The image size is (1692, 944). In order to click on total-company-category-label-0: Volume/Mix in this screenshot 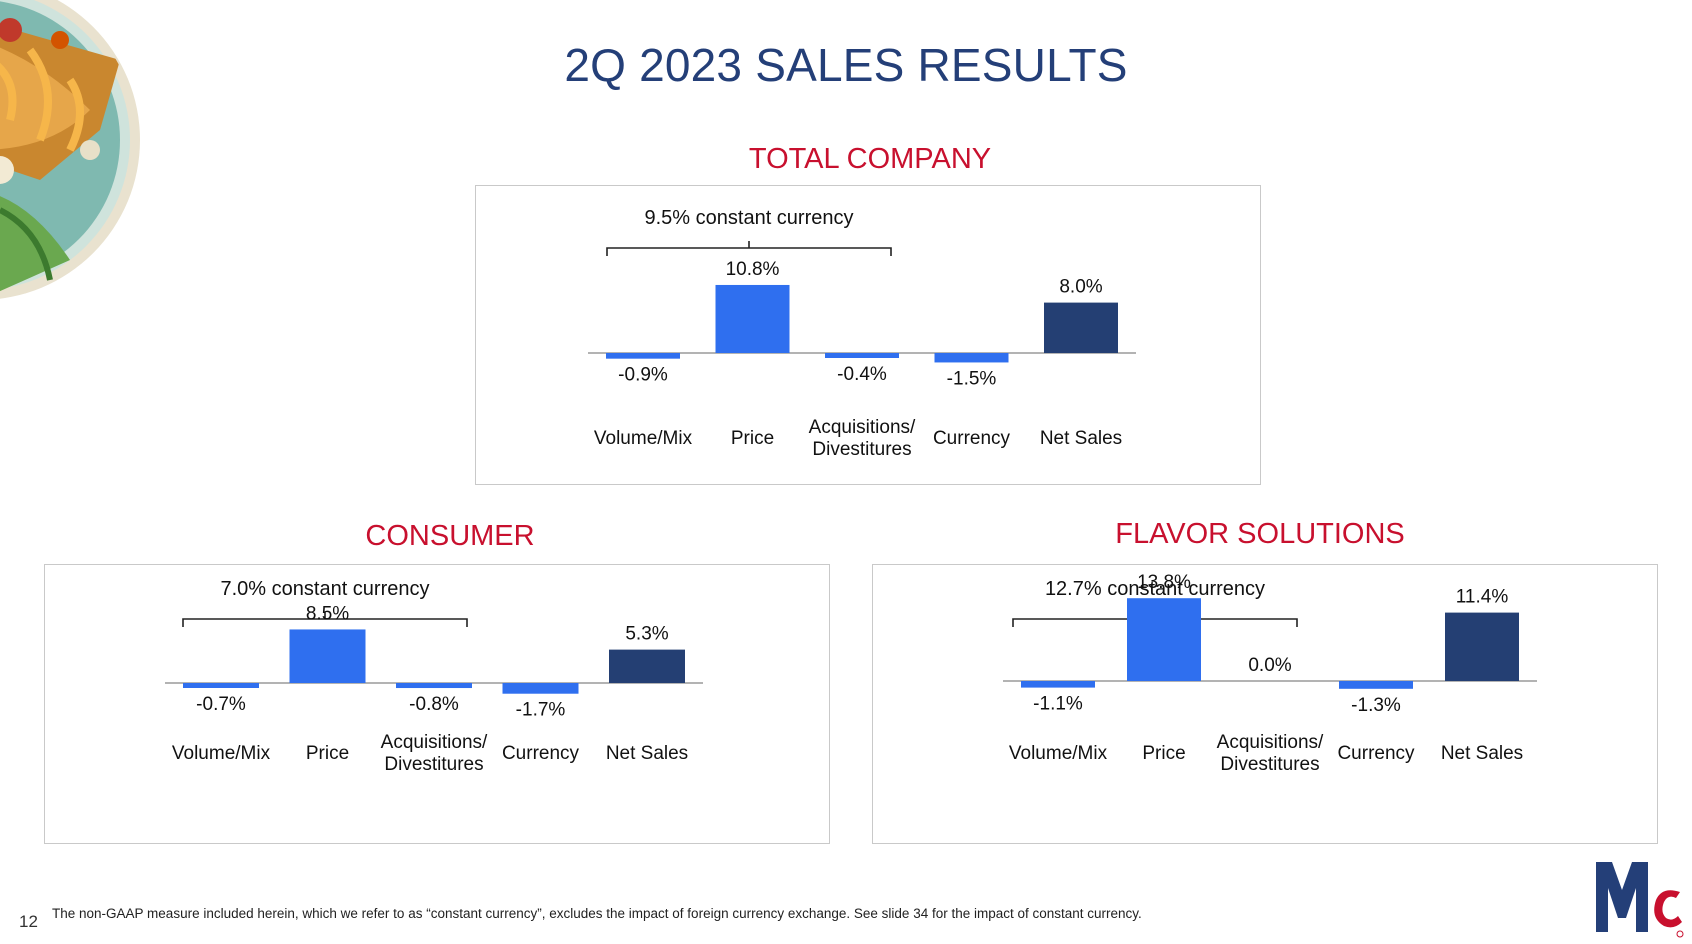, I will do `click(643, 438)`.